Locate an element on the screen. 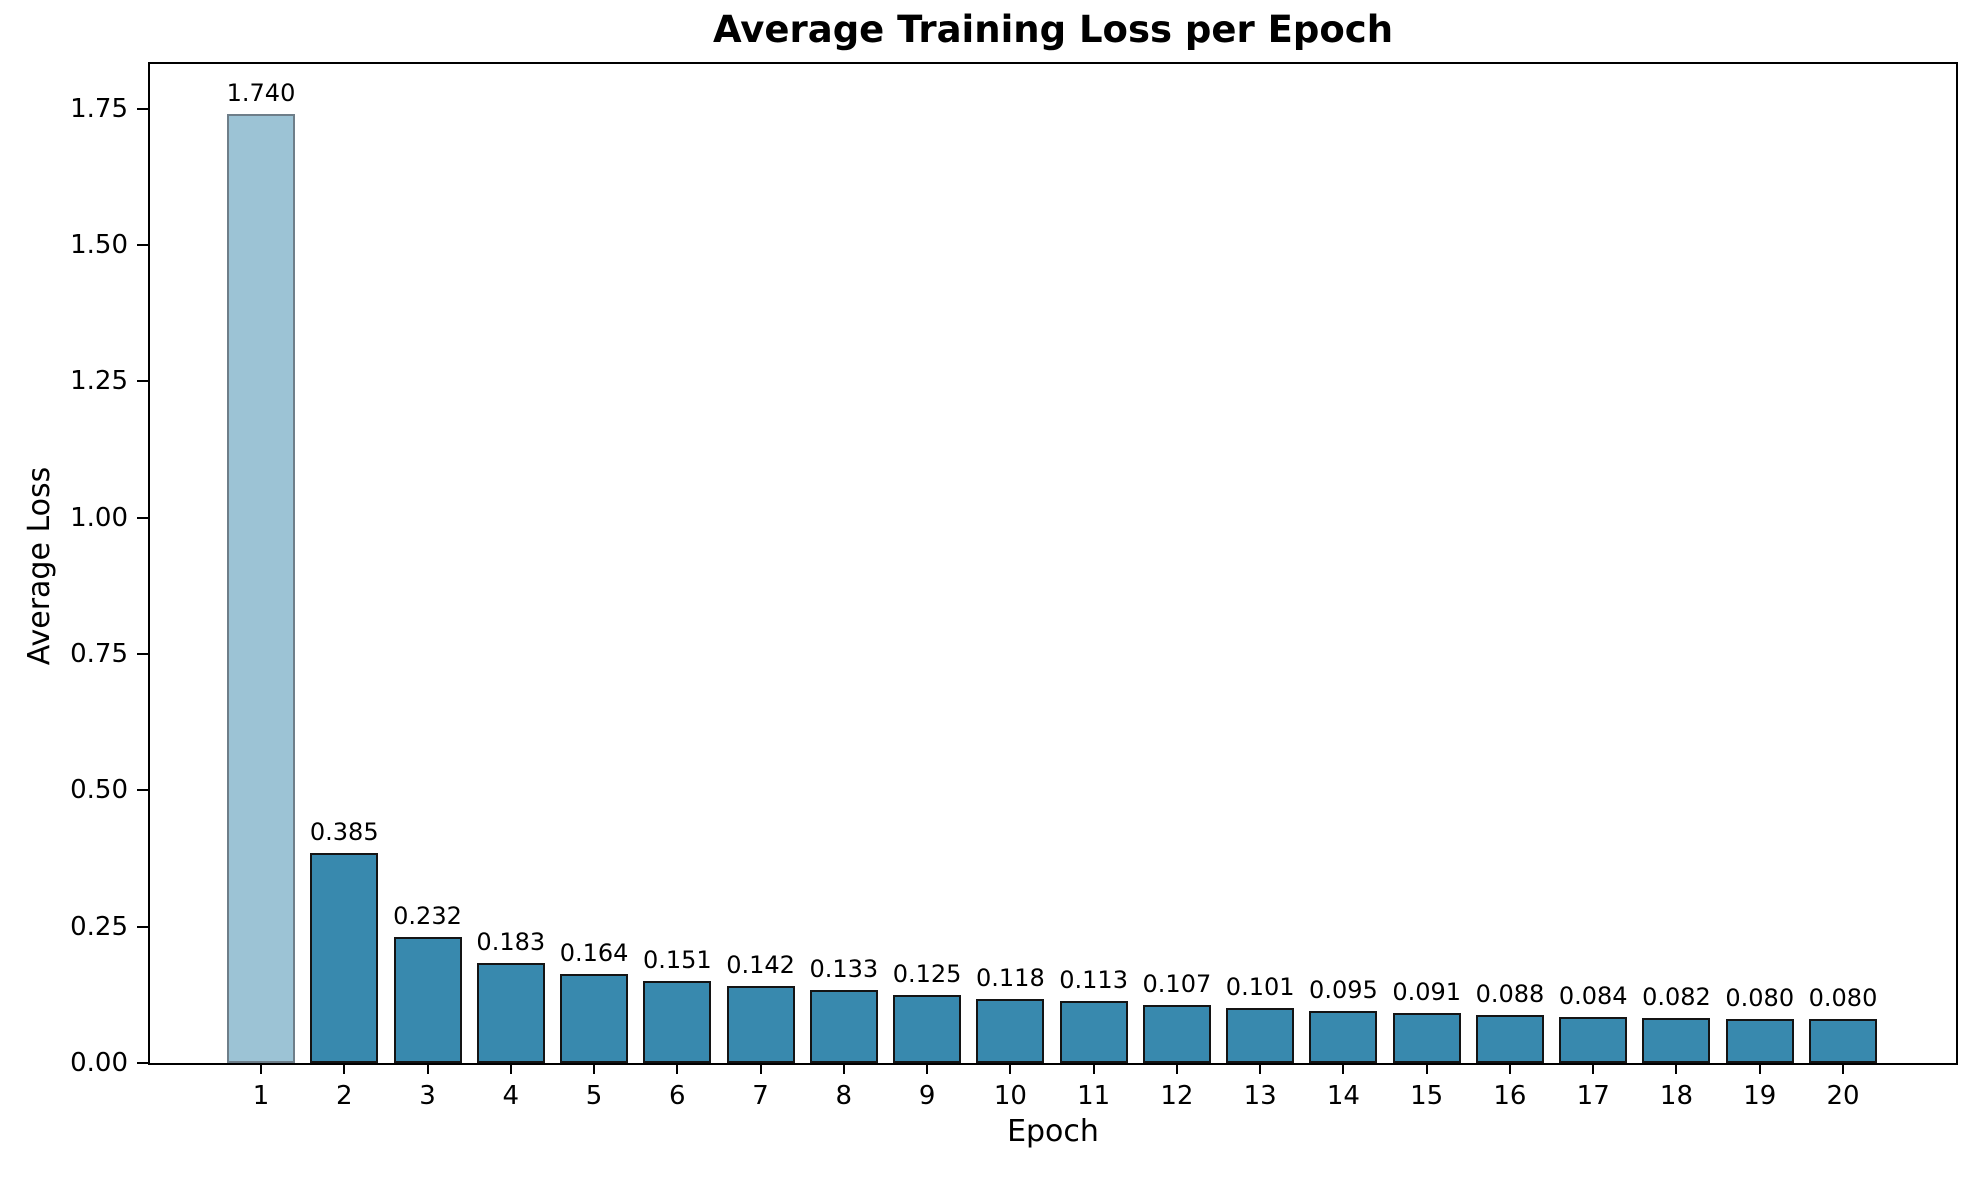 Image resolution: width=1977 pixels, height=1177 pixels. bar-value-label: 0.084 is located at coordinates (1593, 996).